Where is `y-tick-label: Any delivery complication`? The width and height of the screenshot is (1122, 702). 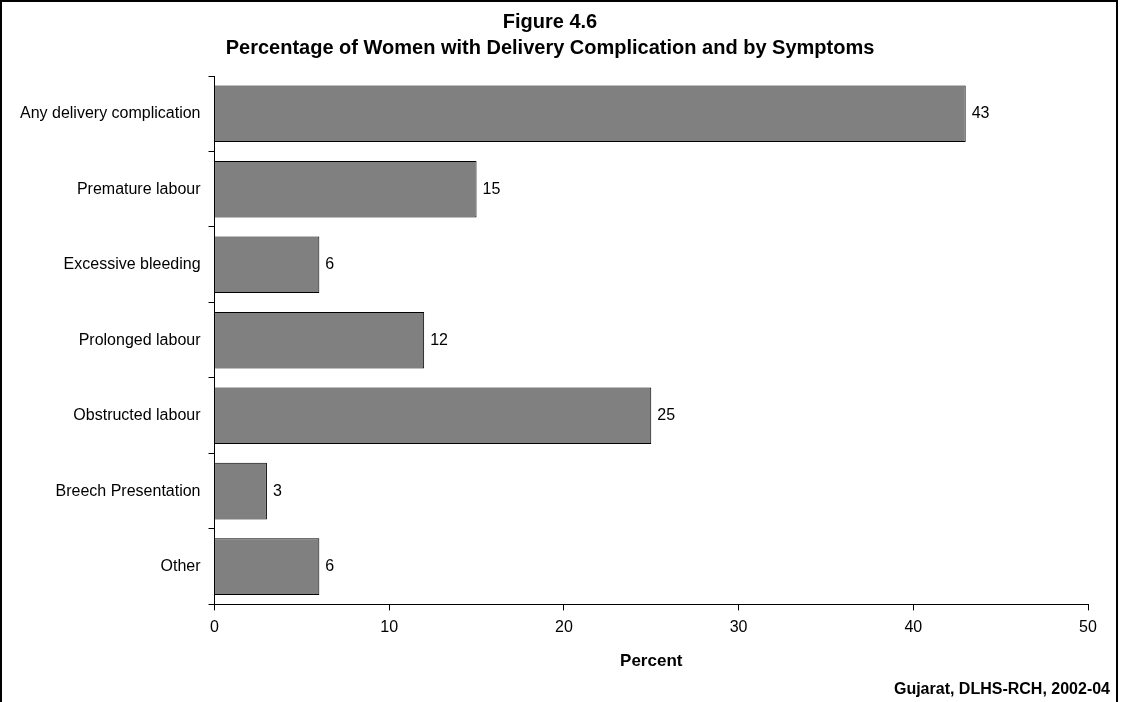
y-tick-label: Any delivery complication is located at coordinates (110, 113).